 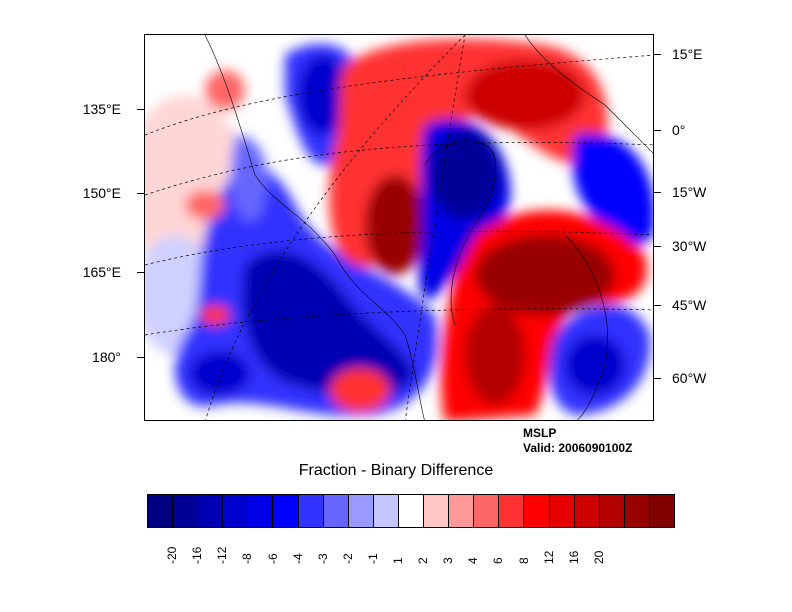 I want to click on colorbar-level-label: -6, so click(x=272, y=558).